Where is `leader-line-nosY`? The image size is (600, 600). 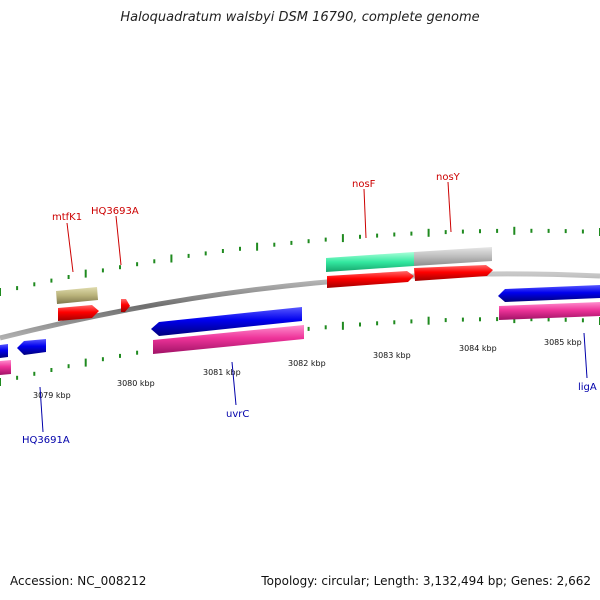
leader-line-nosY is located at coordinates (449, 207).